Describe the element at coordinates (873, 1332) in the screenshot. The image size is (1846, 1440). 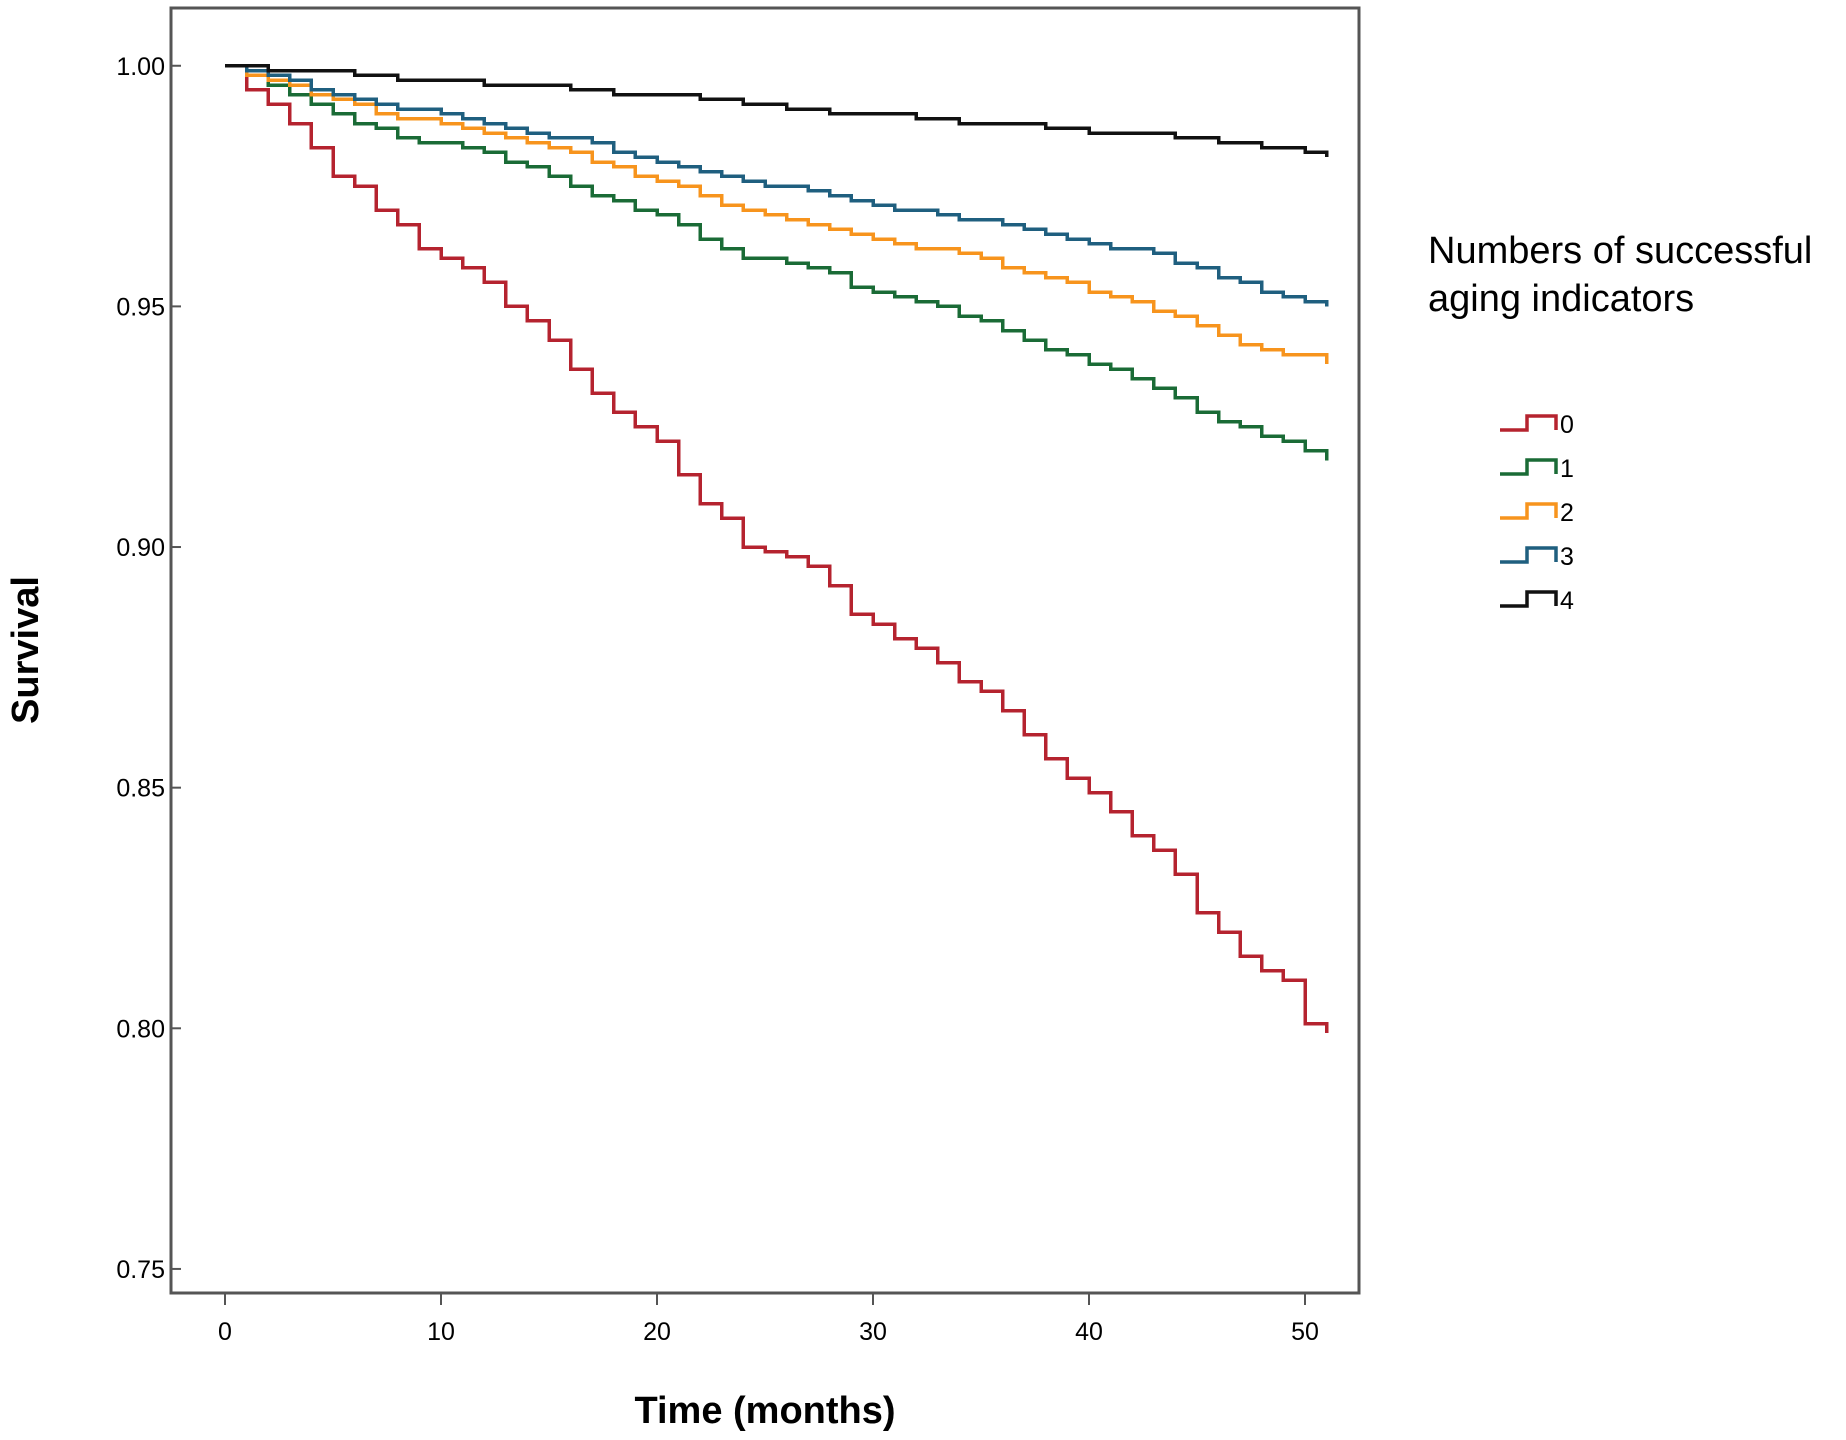
I see `x-tick-label: 30` at that location.